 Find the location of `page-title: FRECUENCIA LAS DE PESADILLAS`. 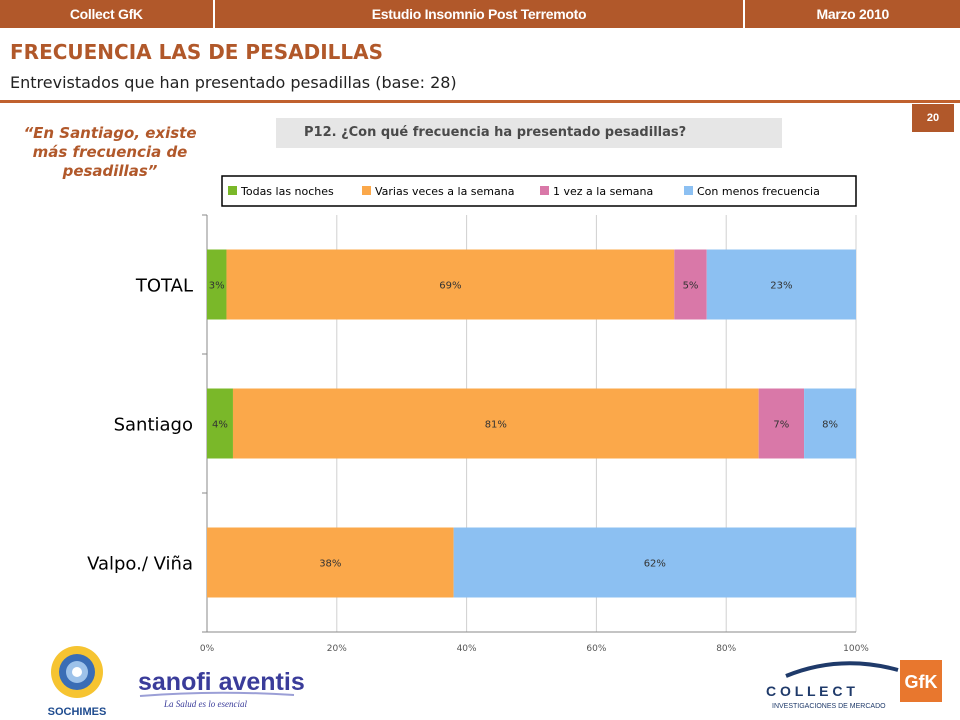

page-title: FRECUENCIA LAS DE PESADILLAS is located at coordinates (197, 52).